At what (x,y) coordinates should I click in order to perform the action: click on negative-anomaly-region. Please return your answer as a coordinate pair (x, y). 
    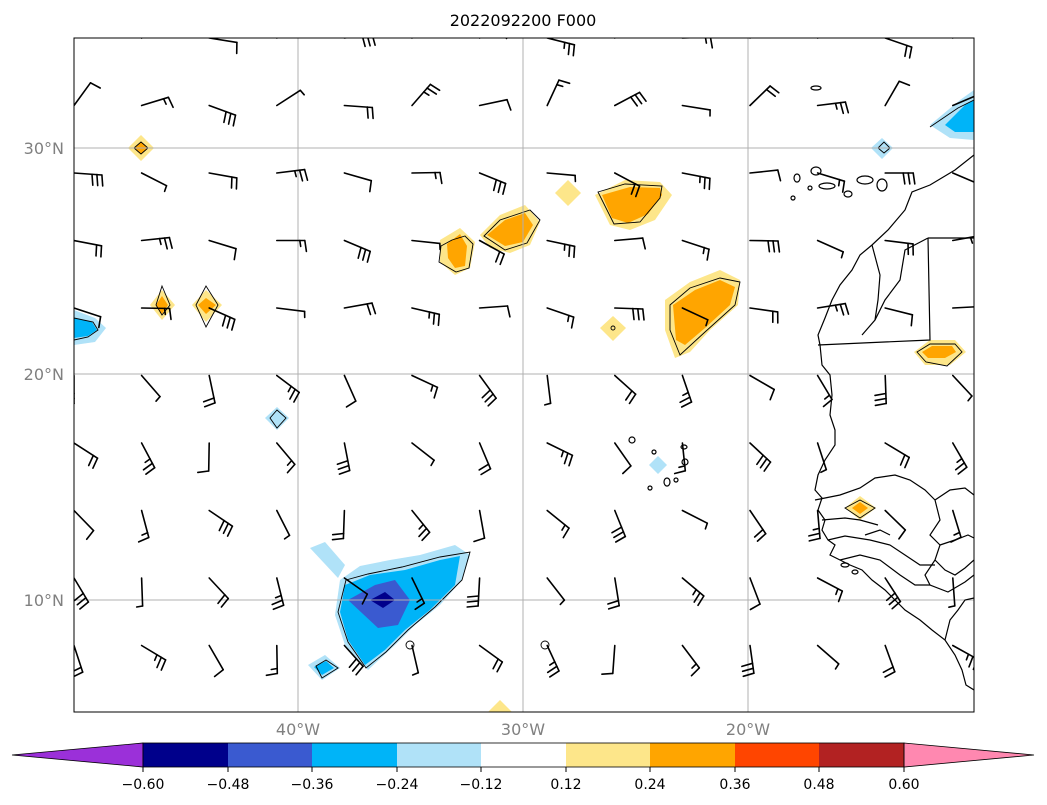
    Looking at the image, I should click on (277, 418).